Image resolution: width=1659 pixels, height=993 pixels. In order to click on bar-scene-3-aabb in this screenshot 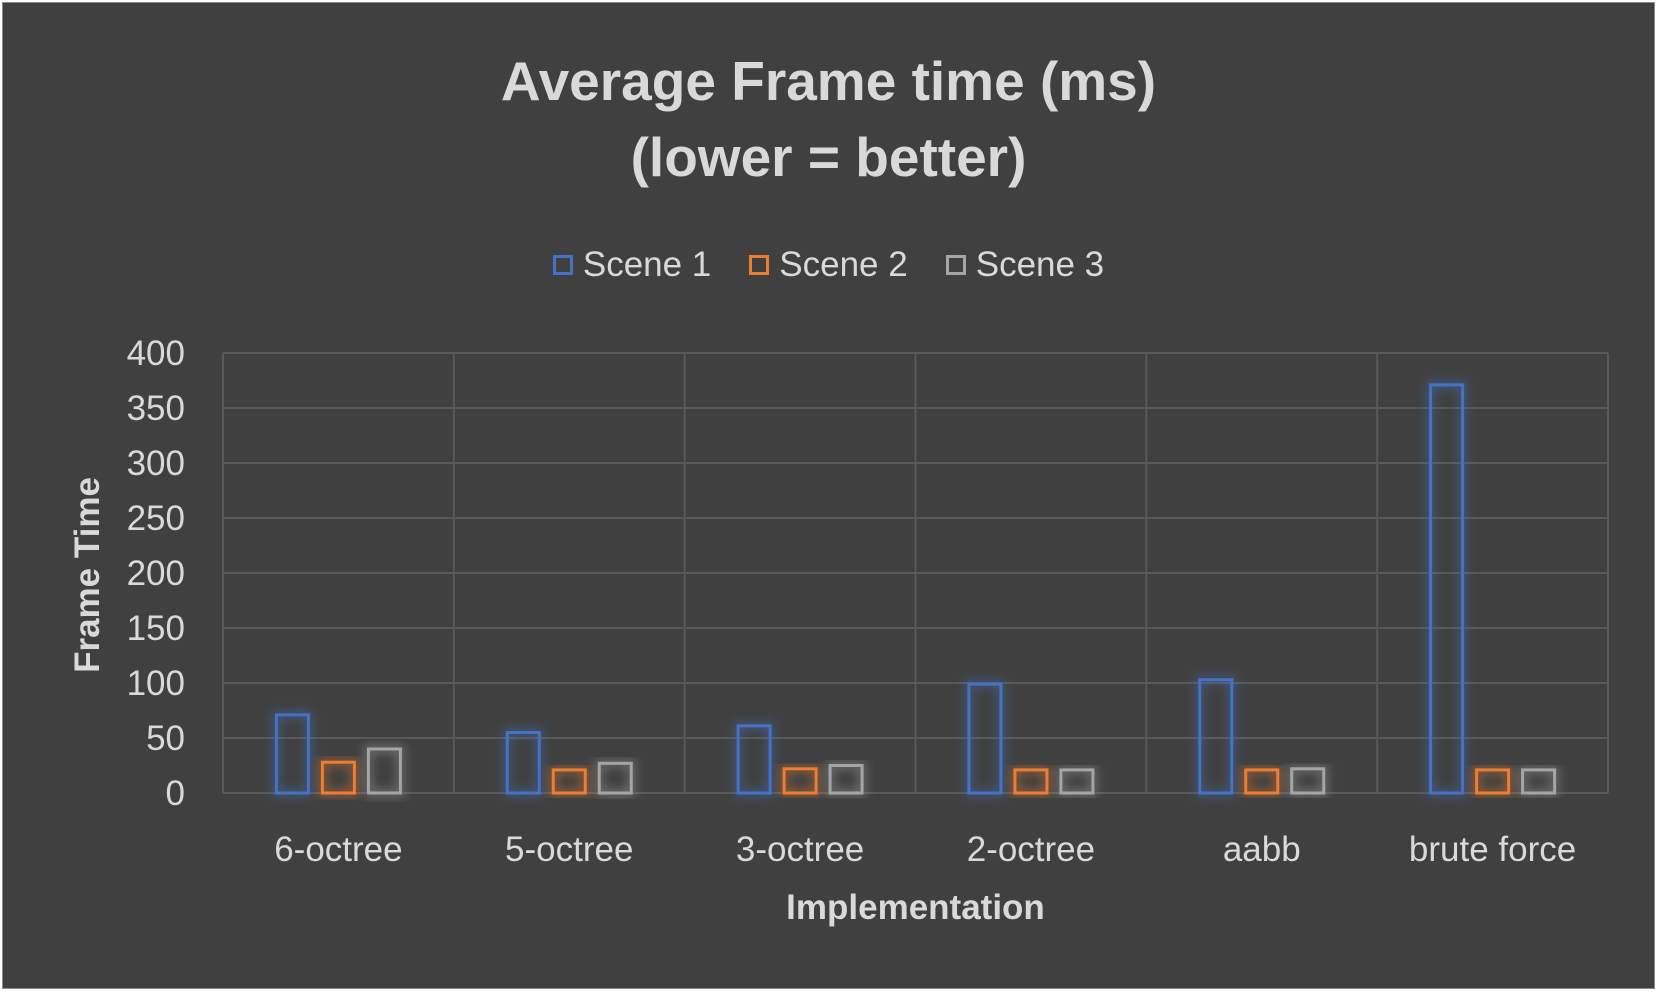, I will do `click(1308, 781)`.